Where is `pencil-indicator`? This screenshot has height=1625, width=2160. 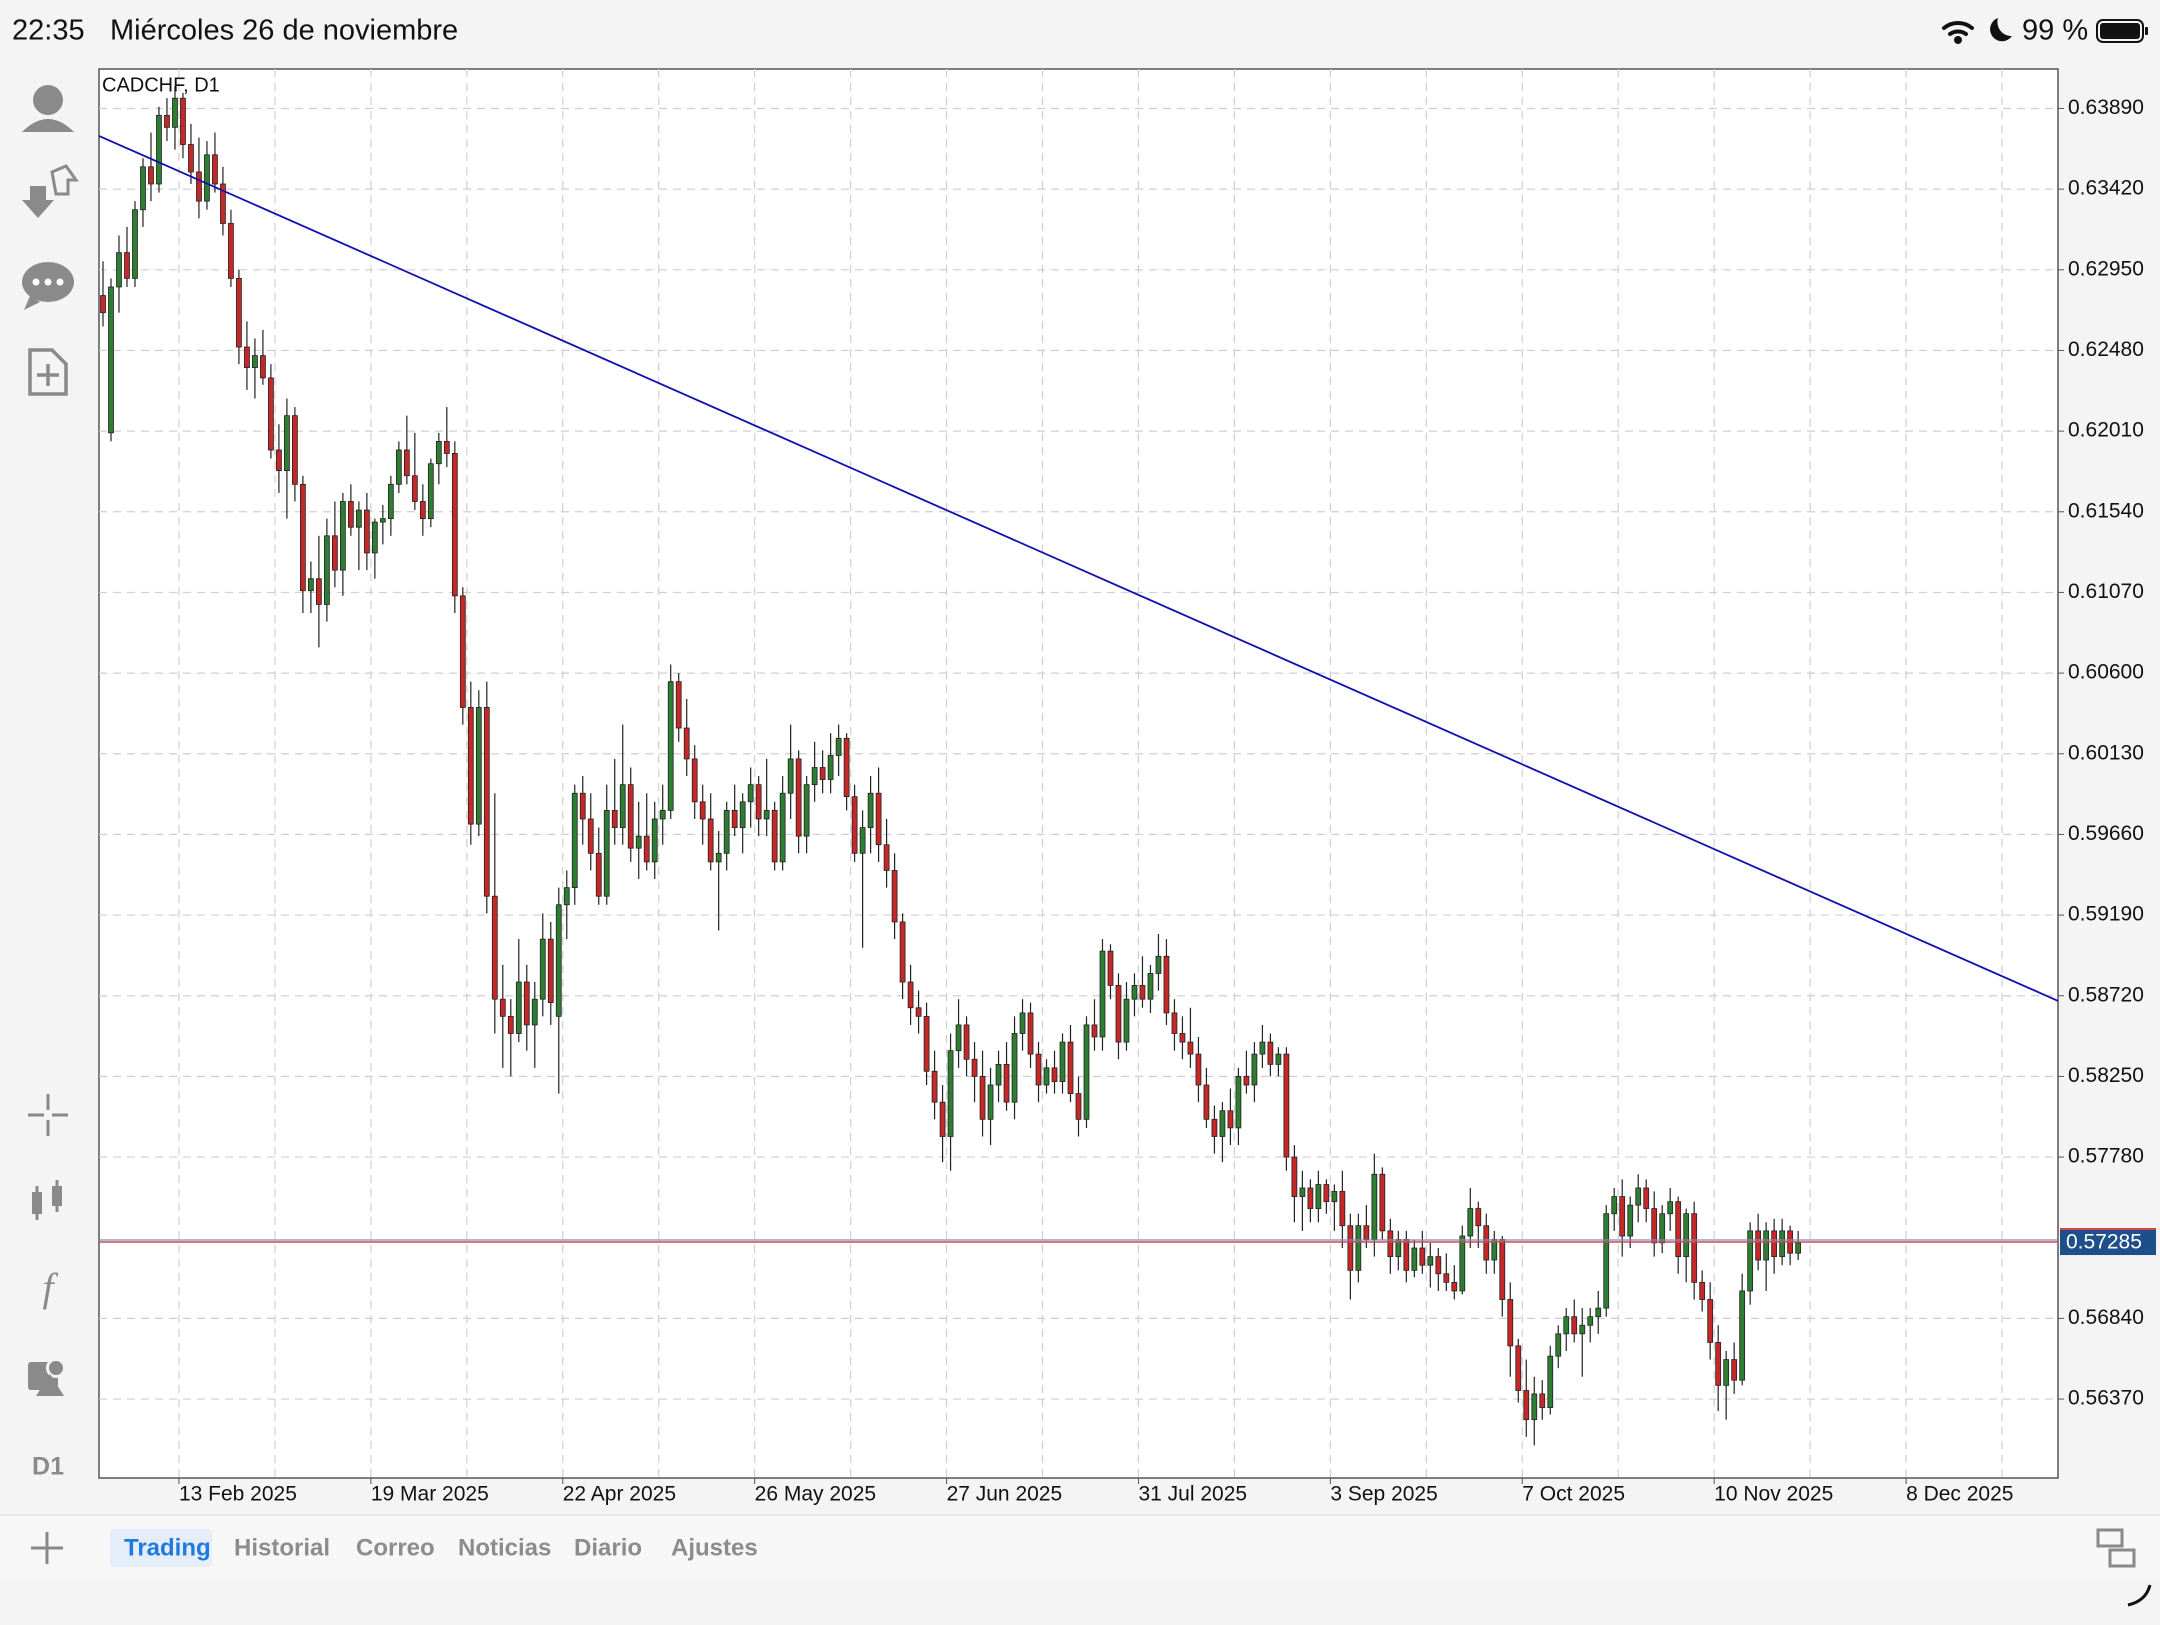 pencil-indicator is located at coordinates (2139, 1595).